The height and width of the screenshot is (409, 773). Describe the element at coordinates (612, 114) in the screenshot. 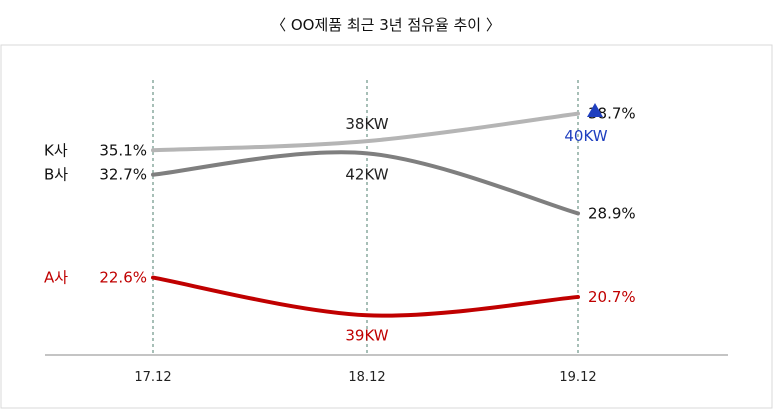

I see `data-label: 38.7%` at that location.